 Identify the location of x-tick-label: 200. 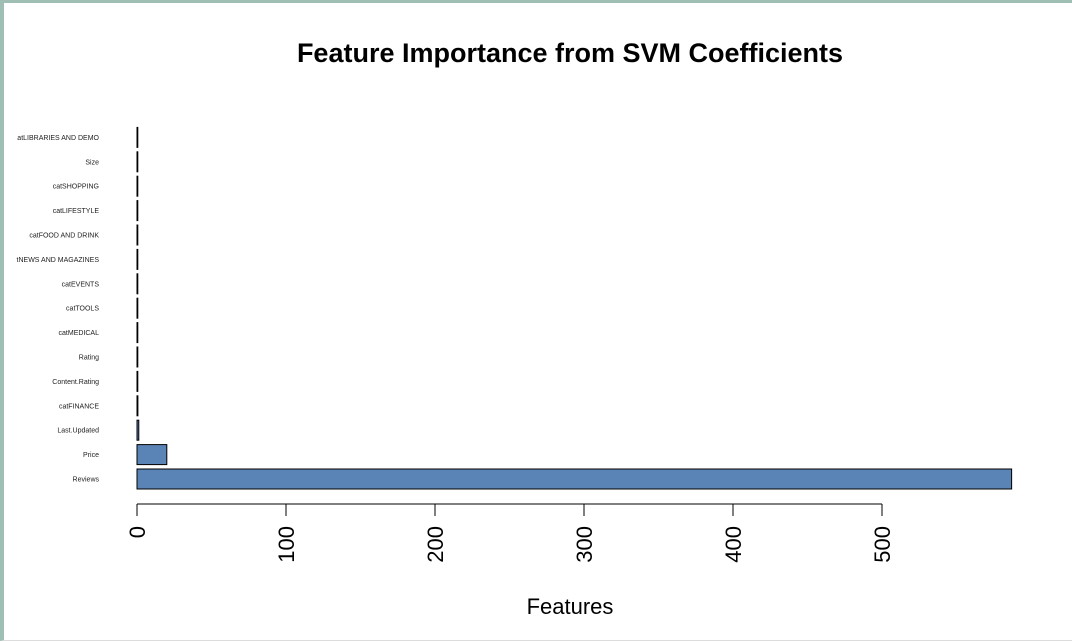
(435, 544).